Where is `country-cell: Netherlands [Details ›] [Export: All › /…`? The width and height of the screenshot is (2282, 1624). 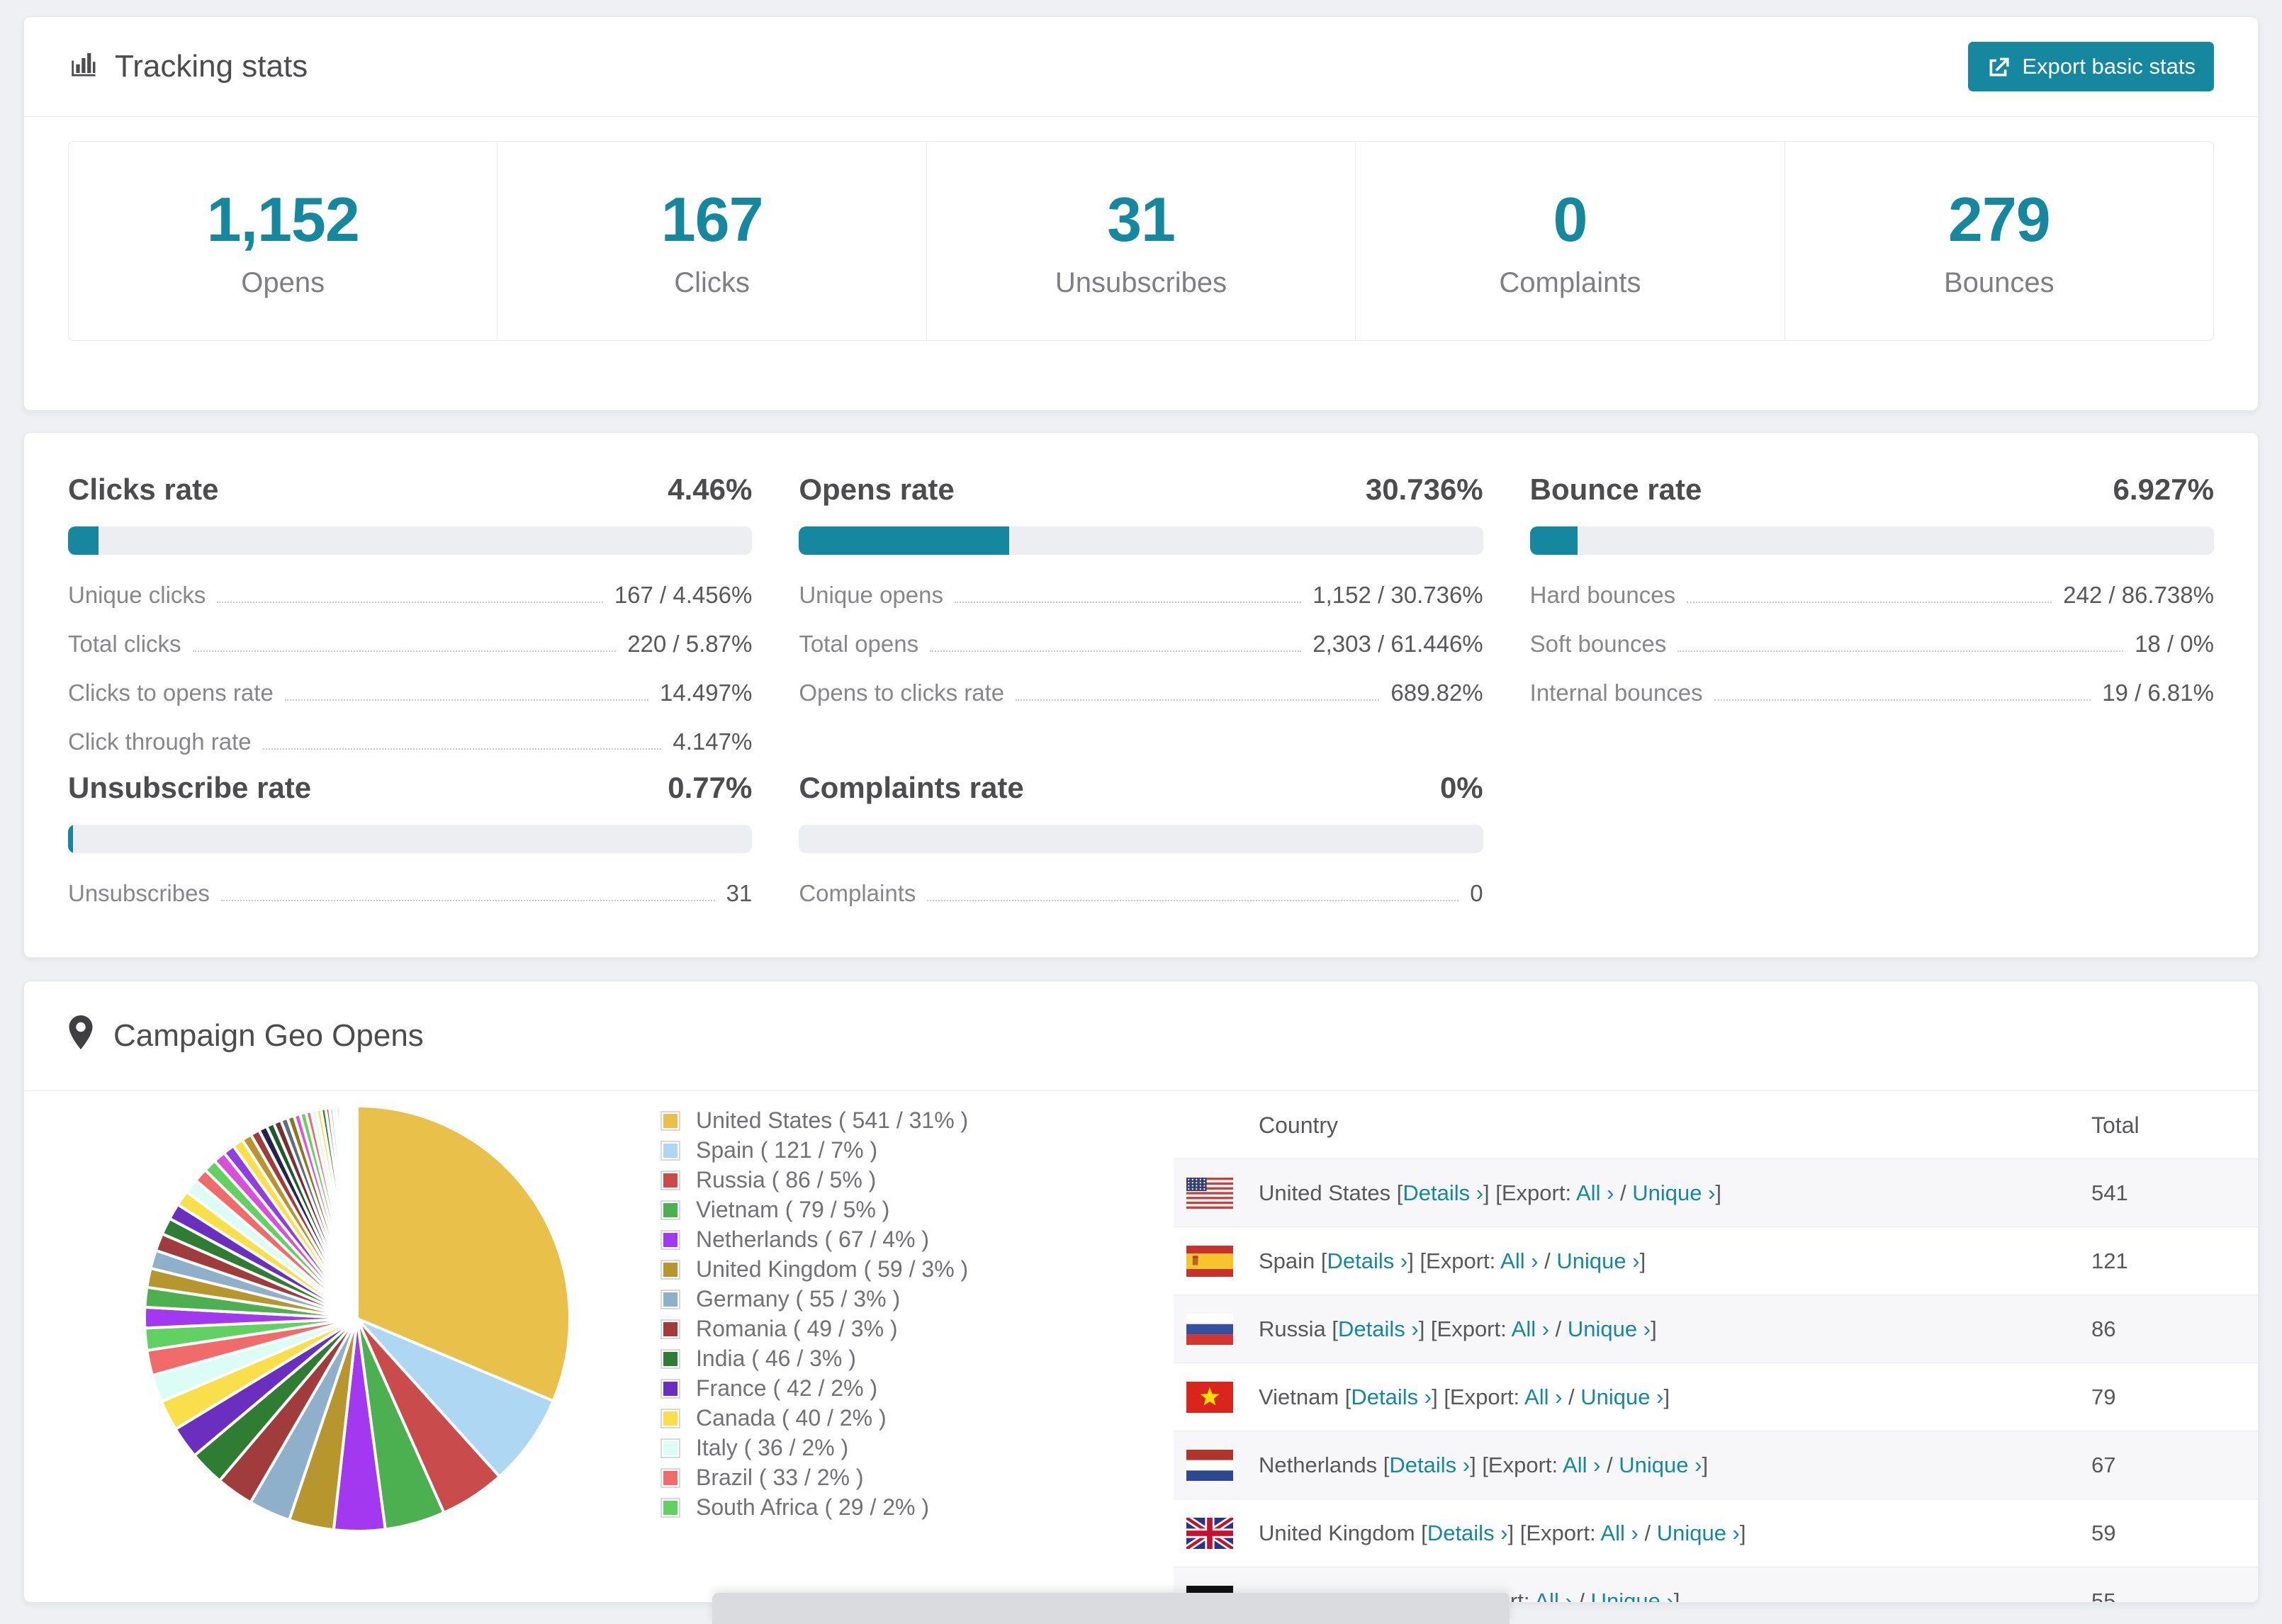 country-cell: Netherlands [Details ›] [Export: All › /… is located at coordinates (1484, 1465).